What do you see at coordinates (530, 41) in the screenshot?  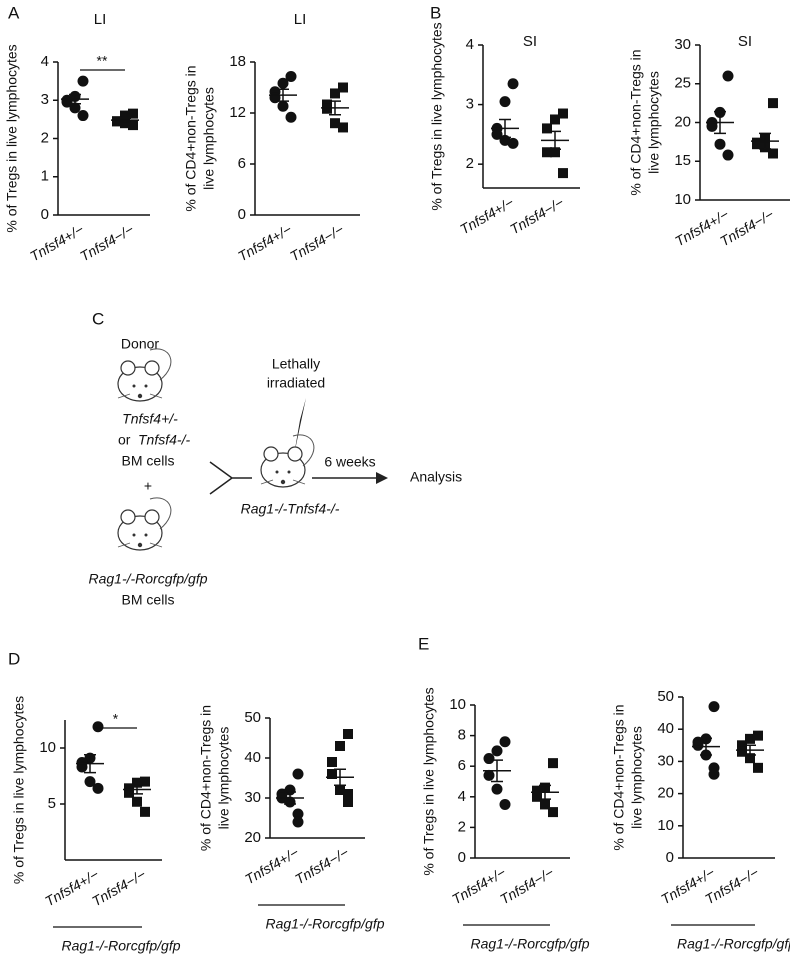 I see `chart-title: SI` at bounding box center [530, 41].